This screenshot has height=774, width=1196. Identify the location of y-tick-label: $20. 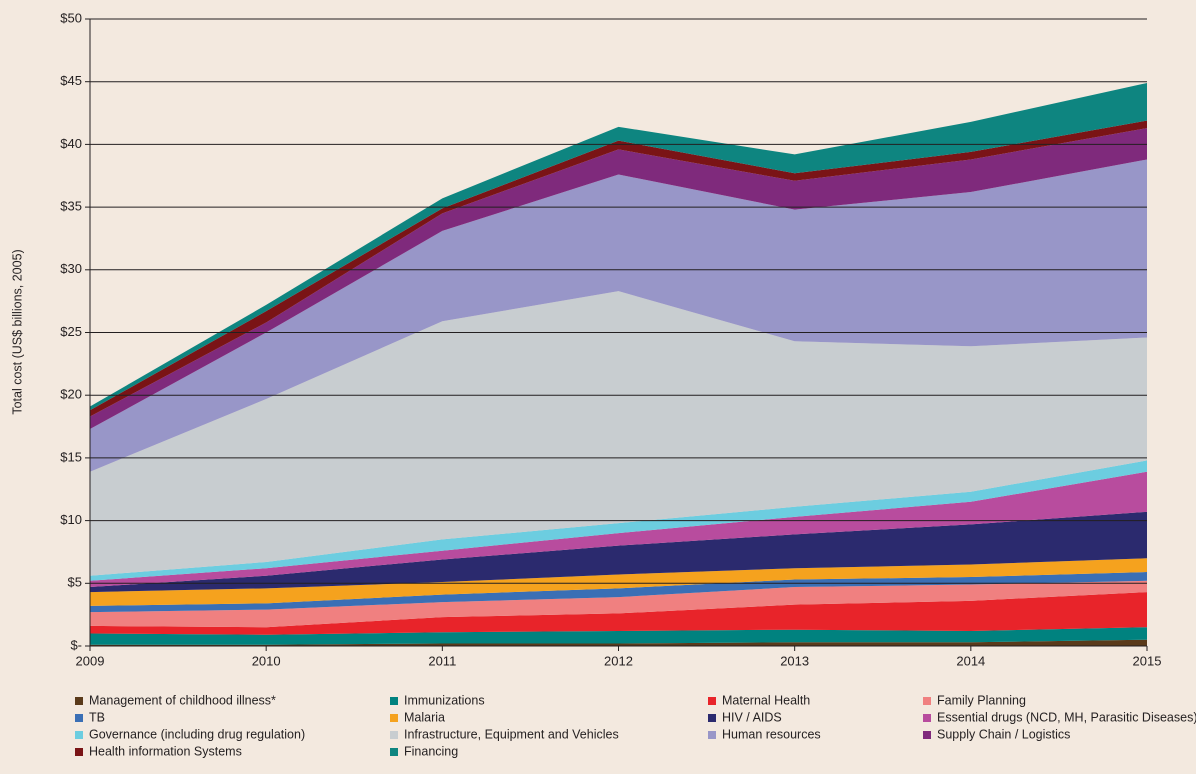
(71, 394).